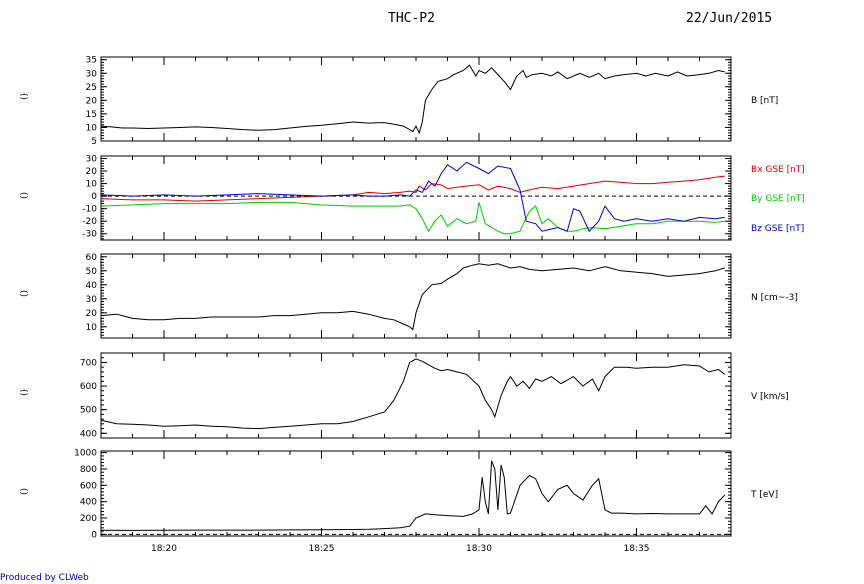  What do you see at coordinates (322, 549) in the screenshot?
I see `x-tick-label: 18:25` at bounding box center [322, 549].